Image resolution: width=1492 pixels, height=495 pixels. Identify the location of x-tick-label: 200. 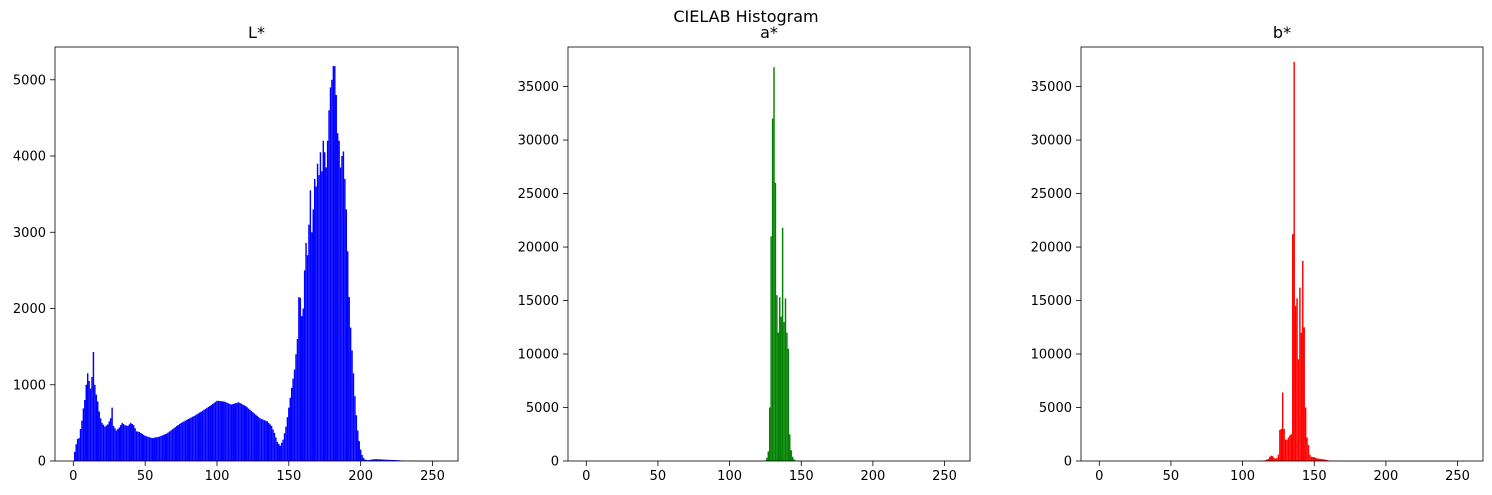
(872, 476).